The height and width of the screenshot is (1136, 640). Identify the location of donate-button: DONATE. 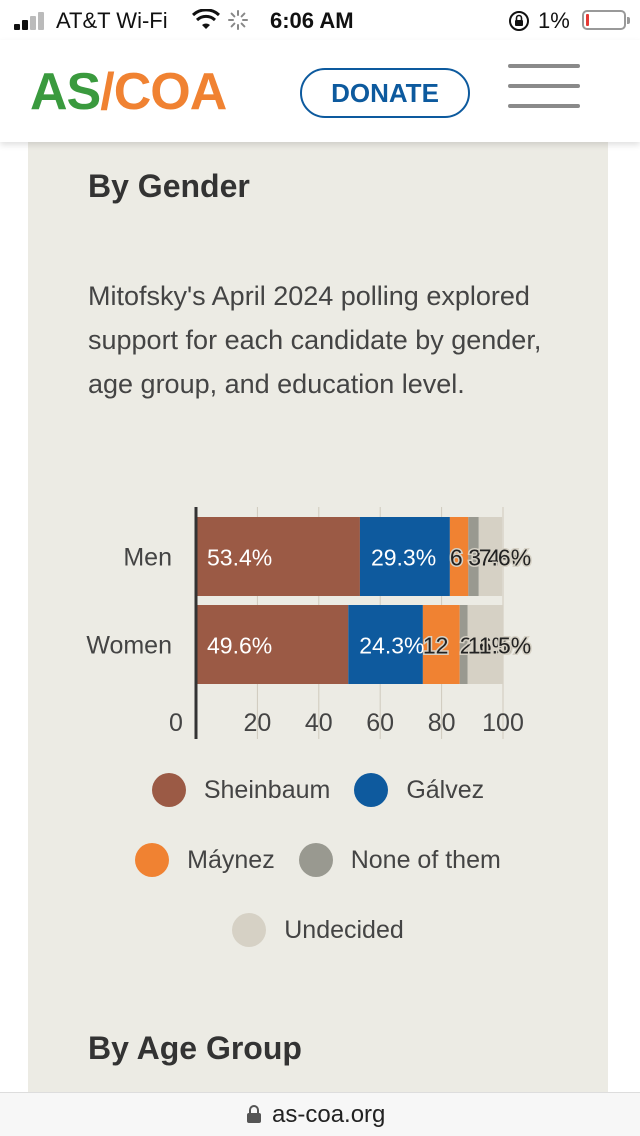
(385, 93).